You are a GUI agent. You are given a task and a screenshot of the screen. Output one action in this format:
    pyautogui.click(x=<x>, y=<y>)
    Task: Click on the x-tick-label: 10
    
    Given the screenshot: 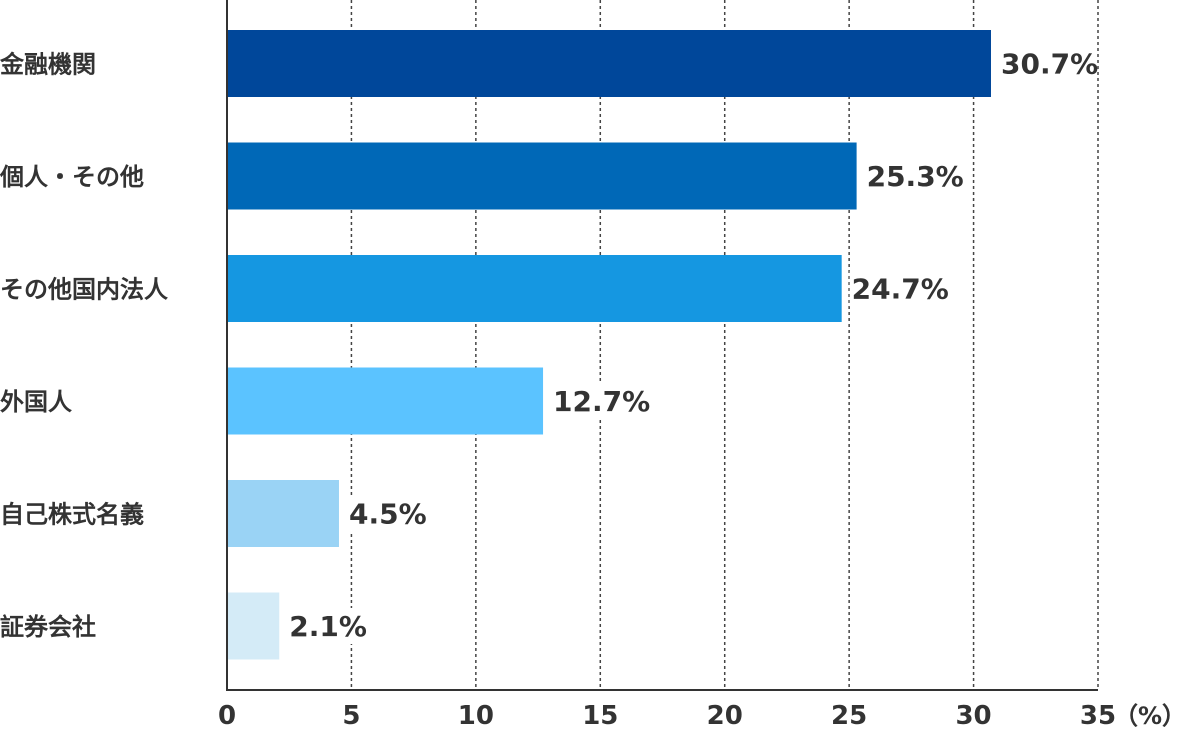 What is the action you would take?
    pyautogui.click(x=476, y=715)
    